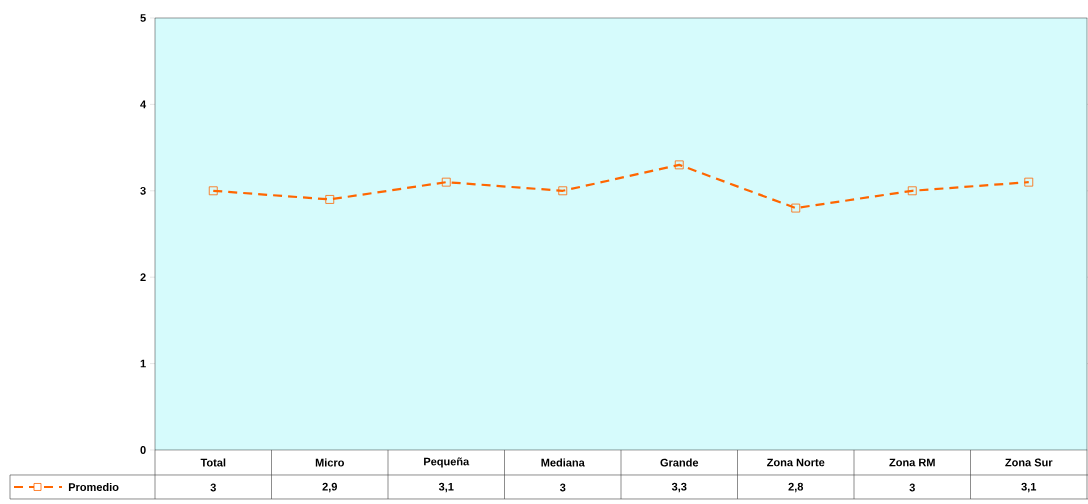 Image resolution: width=1088 pixels, height=504 pixels. I want to click on x-tick-label: Total, so click(213, 462).